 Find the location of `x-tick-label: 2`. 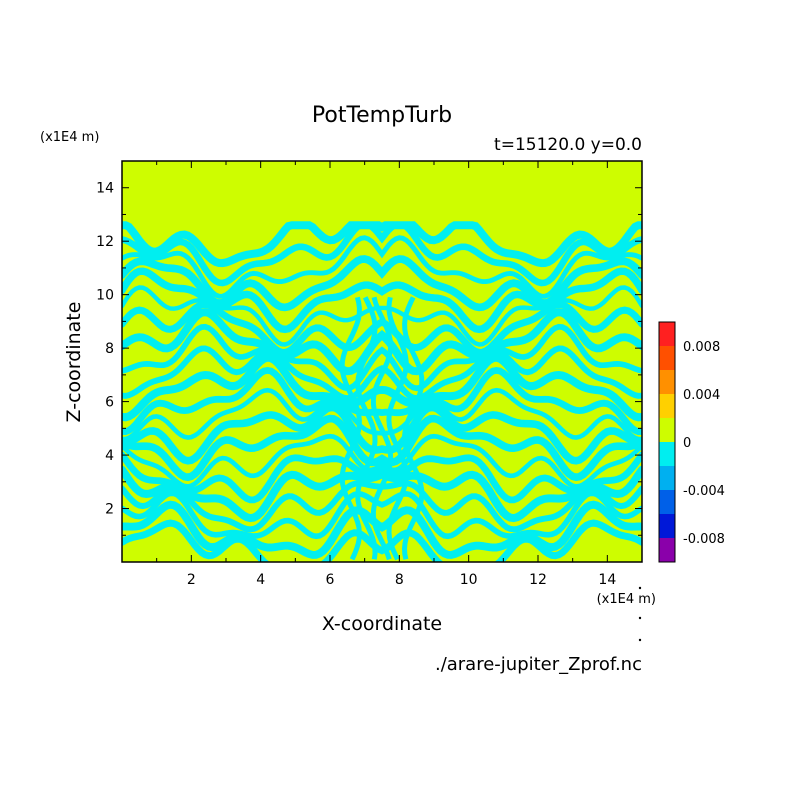

x-tick-label: 2 is located at coordinates (191, 580).